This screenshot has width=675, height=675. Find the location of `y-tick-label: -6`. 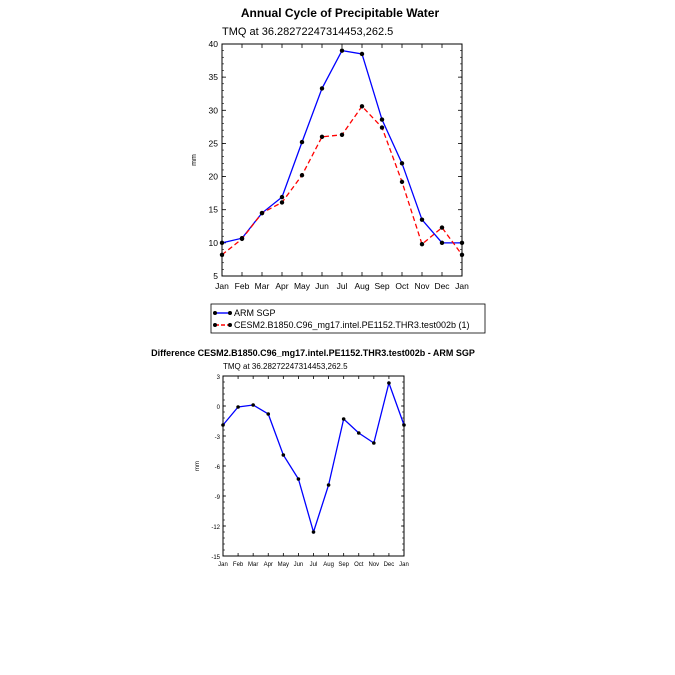

y-tick-label: -6 is located at coordinates (218, 468).